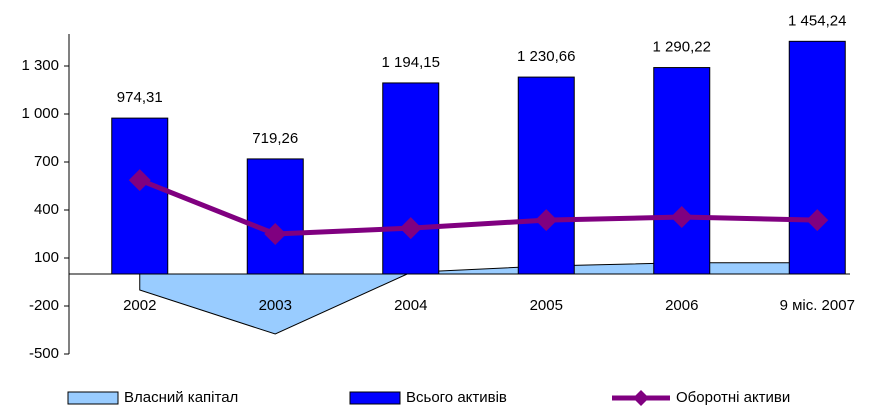  I want to click on x-tick-label: 2006, so click(681, 305).